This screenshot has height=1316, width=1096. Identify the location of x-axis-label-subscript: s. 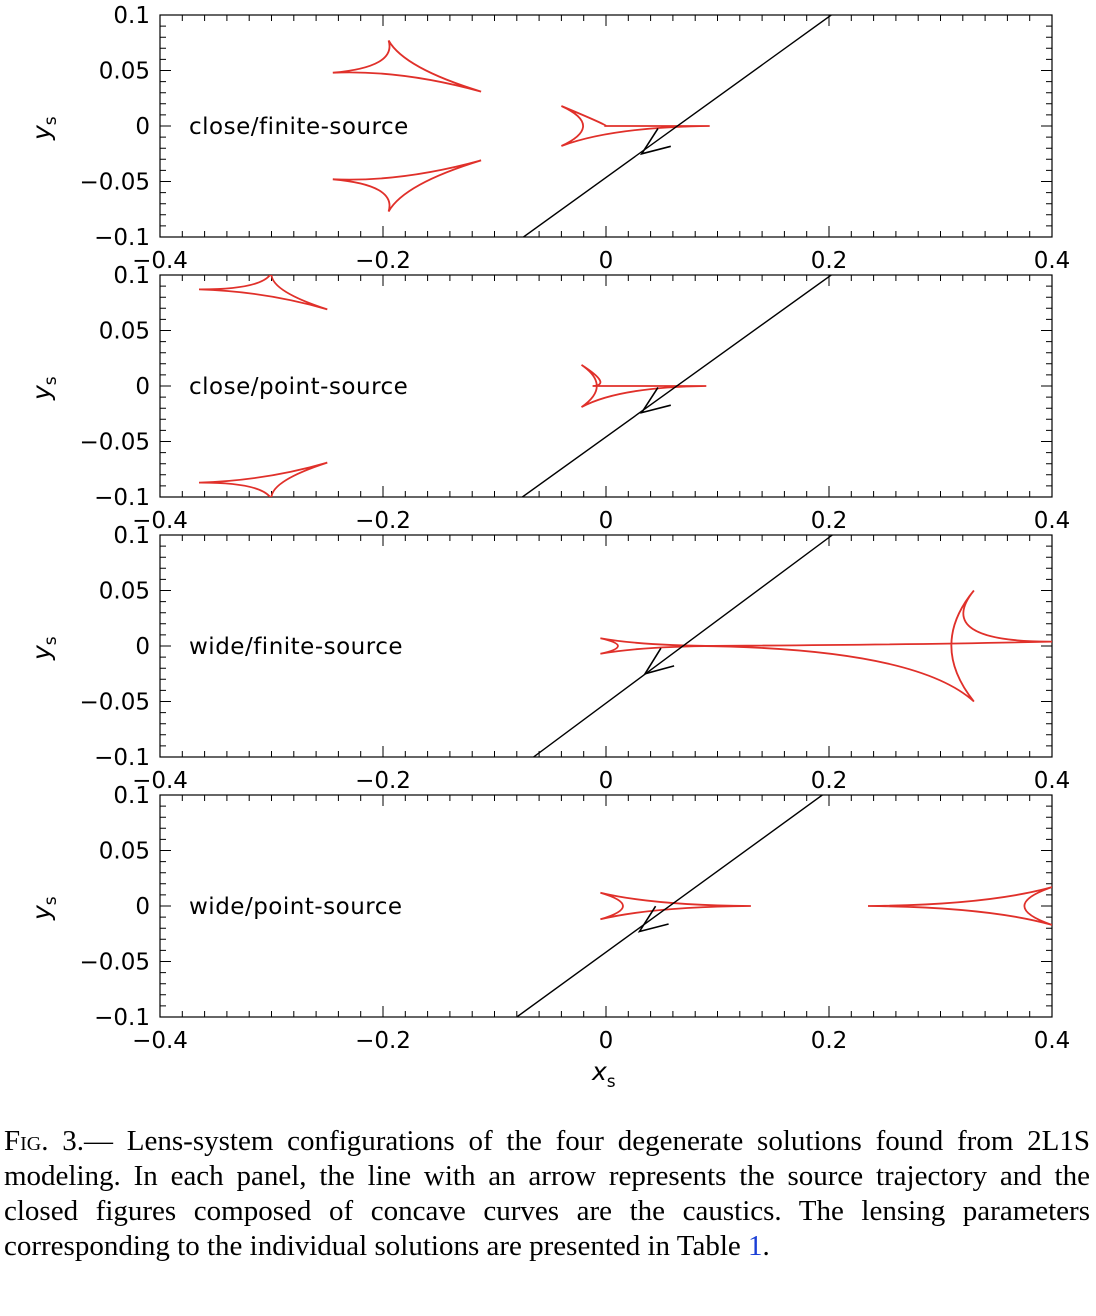
(611, 1082).